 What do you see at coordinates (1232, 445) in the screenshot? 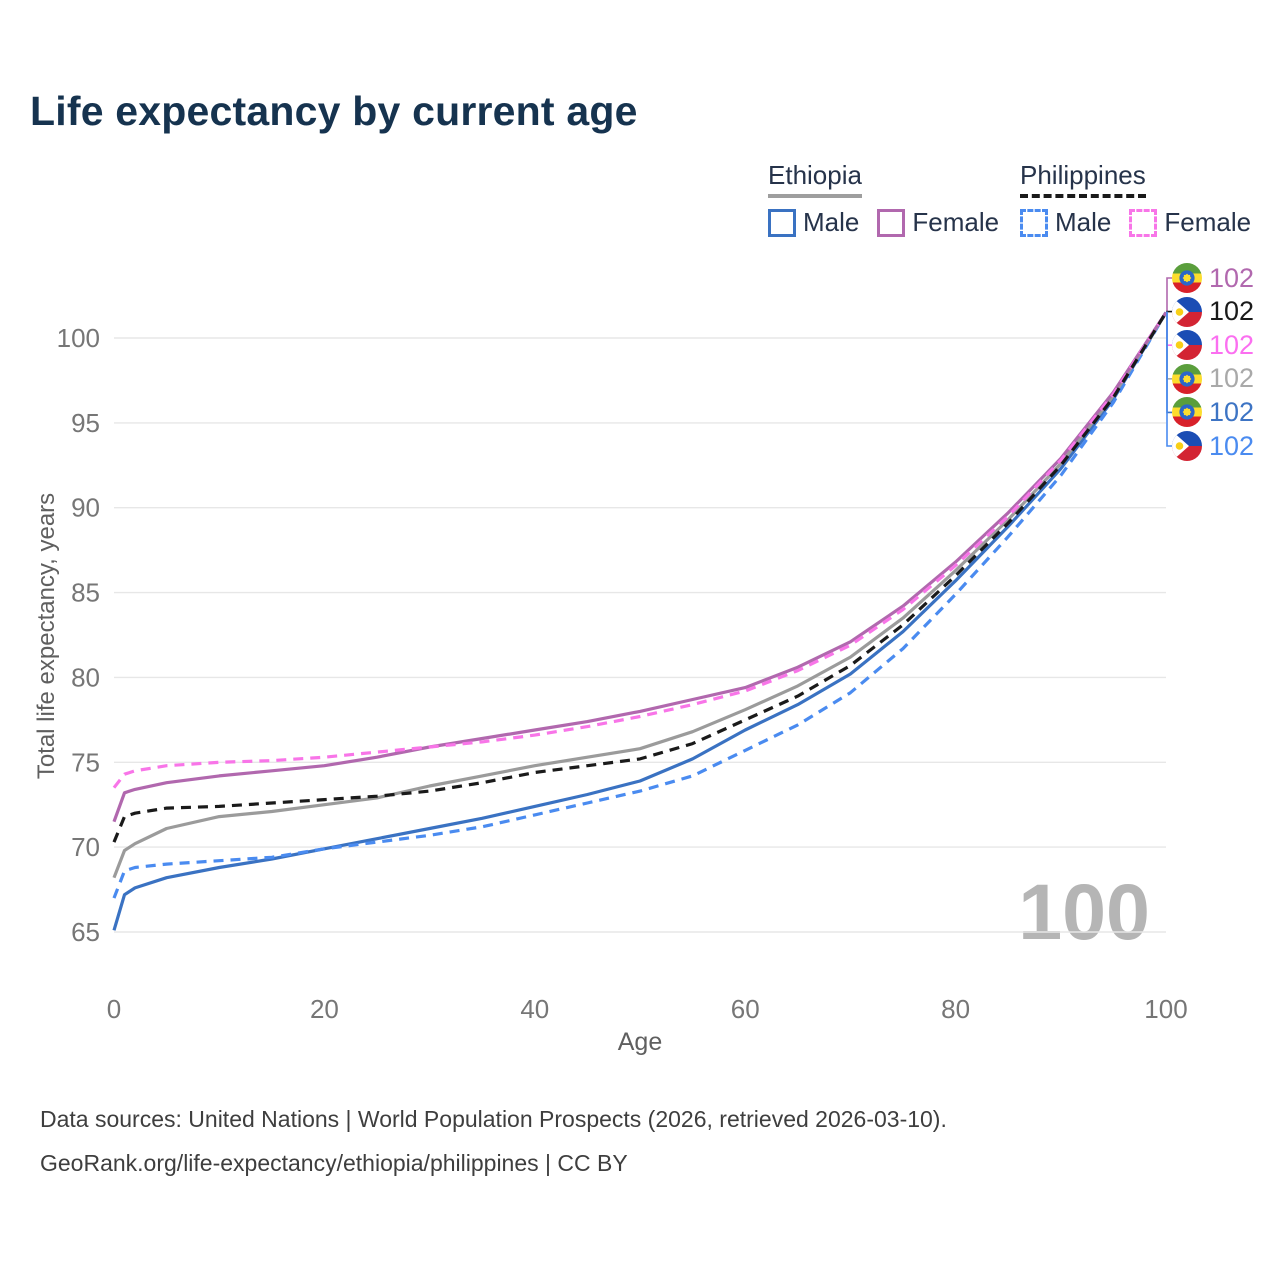
I see `end-value-phl_m: 102` at bounding box center [1232, 445].